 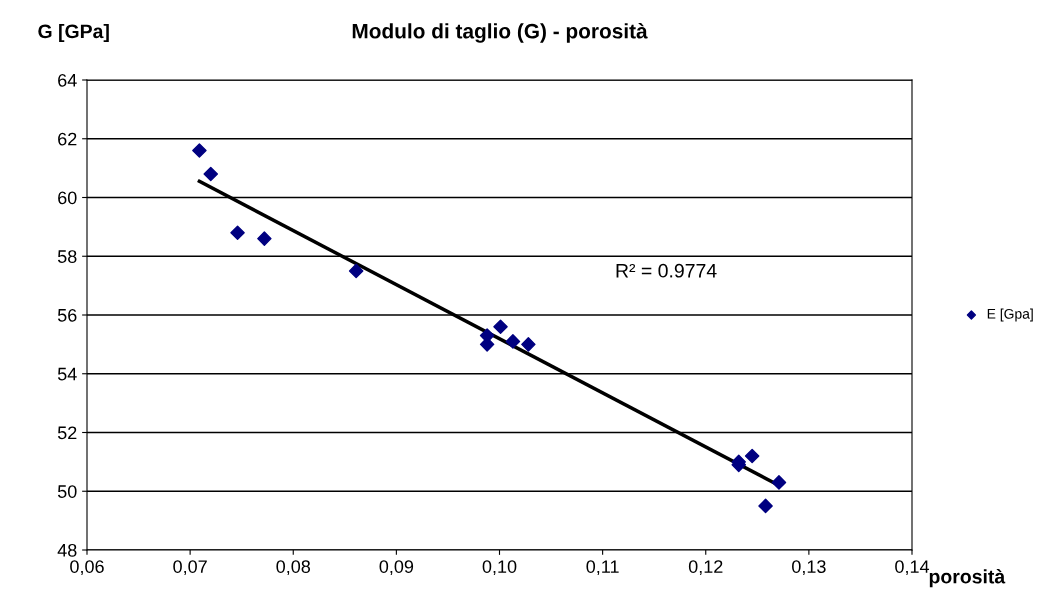 I want to click on legend-label: E [Gpa], so click(x=1010, y=315).